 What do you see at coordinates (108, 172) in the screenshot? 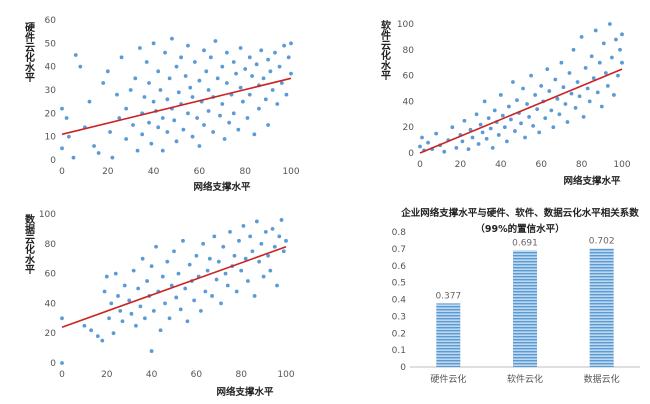
I see `x-tick-label: 20` at bounding box center [108, 172].